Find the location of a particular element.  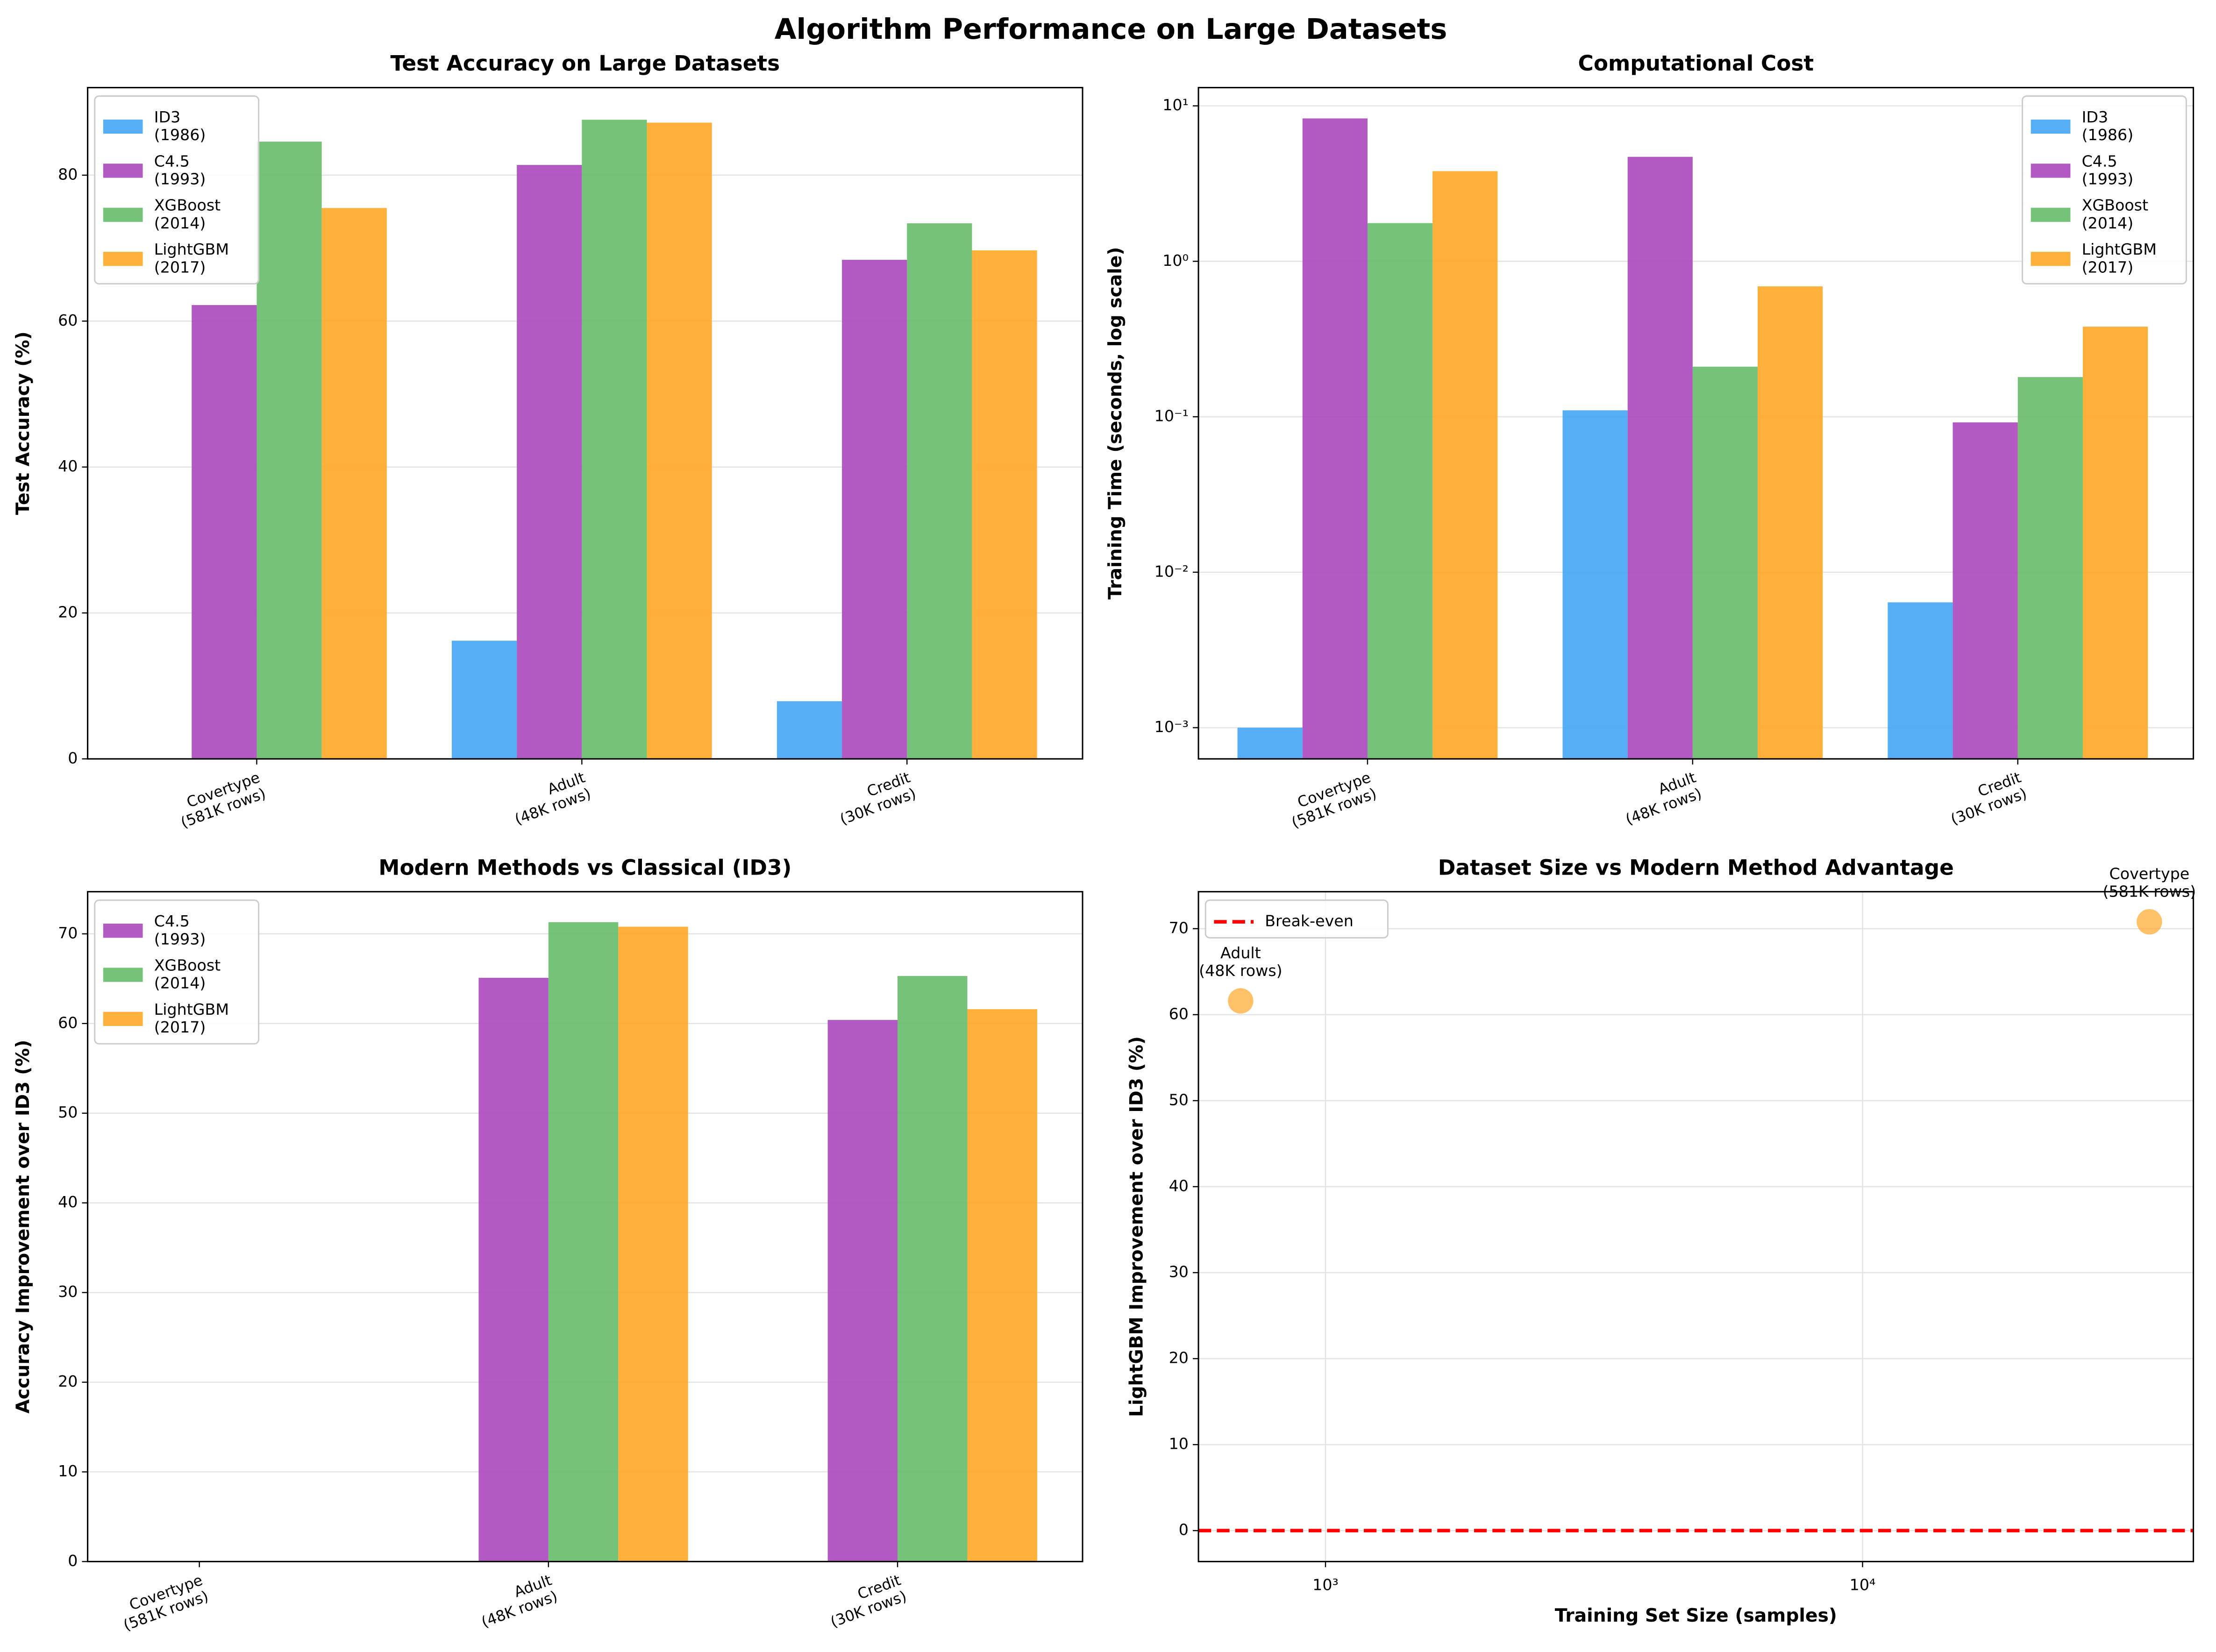

y-tick-label: 10⁻¹ is located at coordinates (1172, 416).